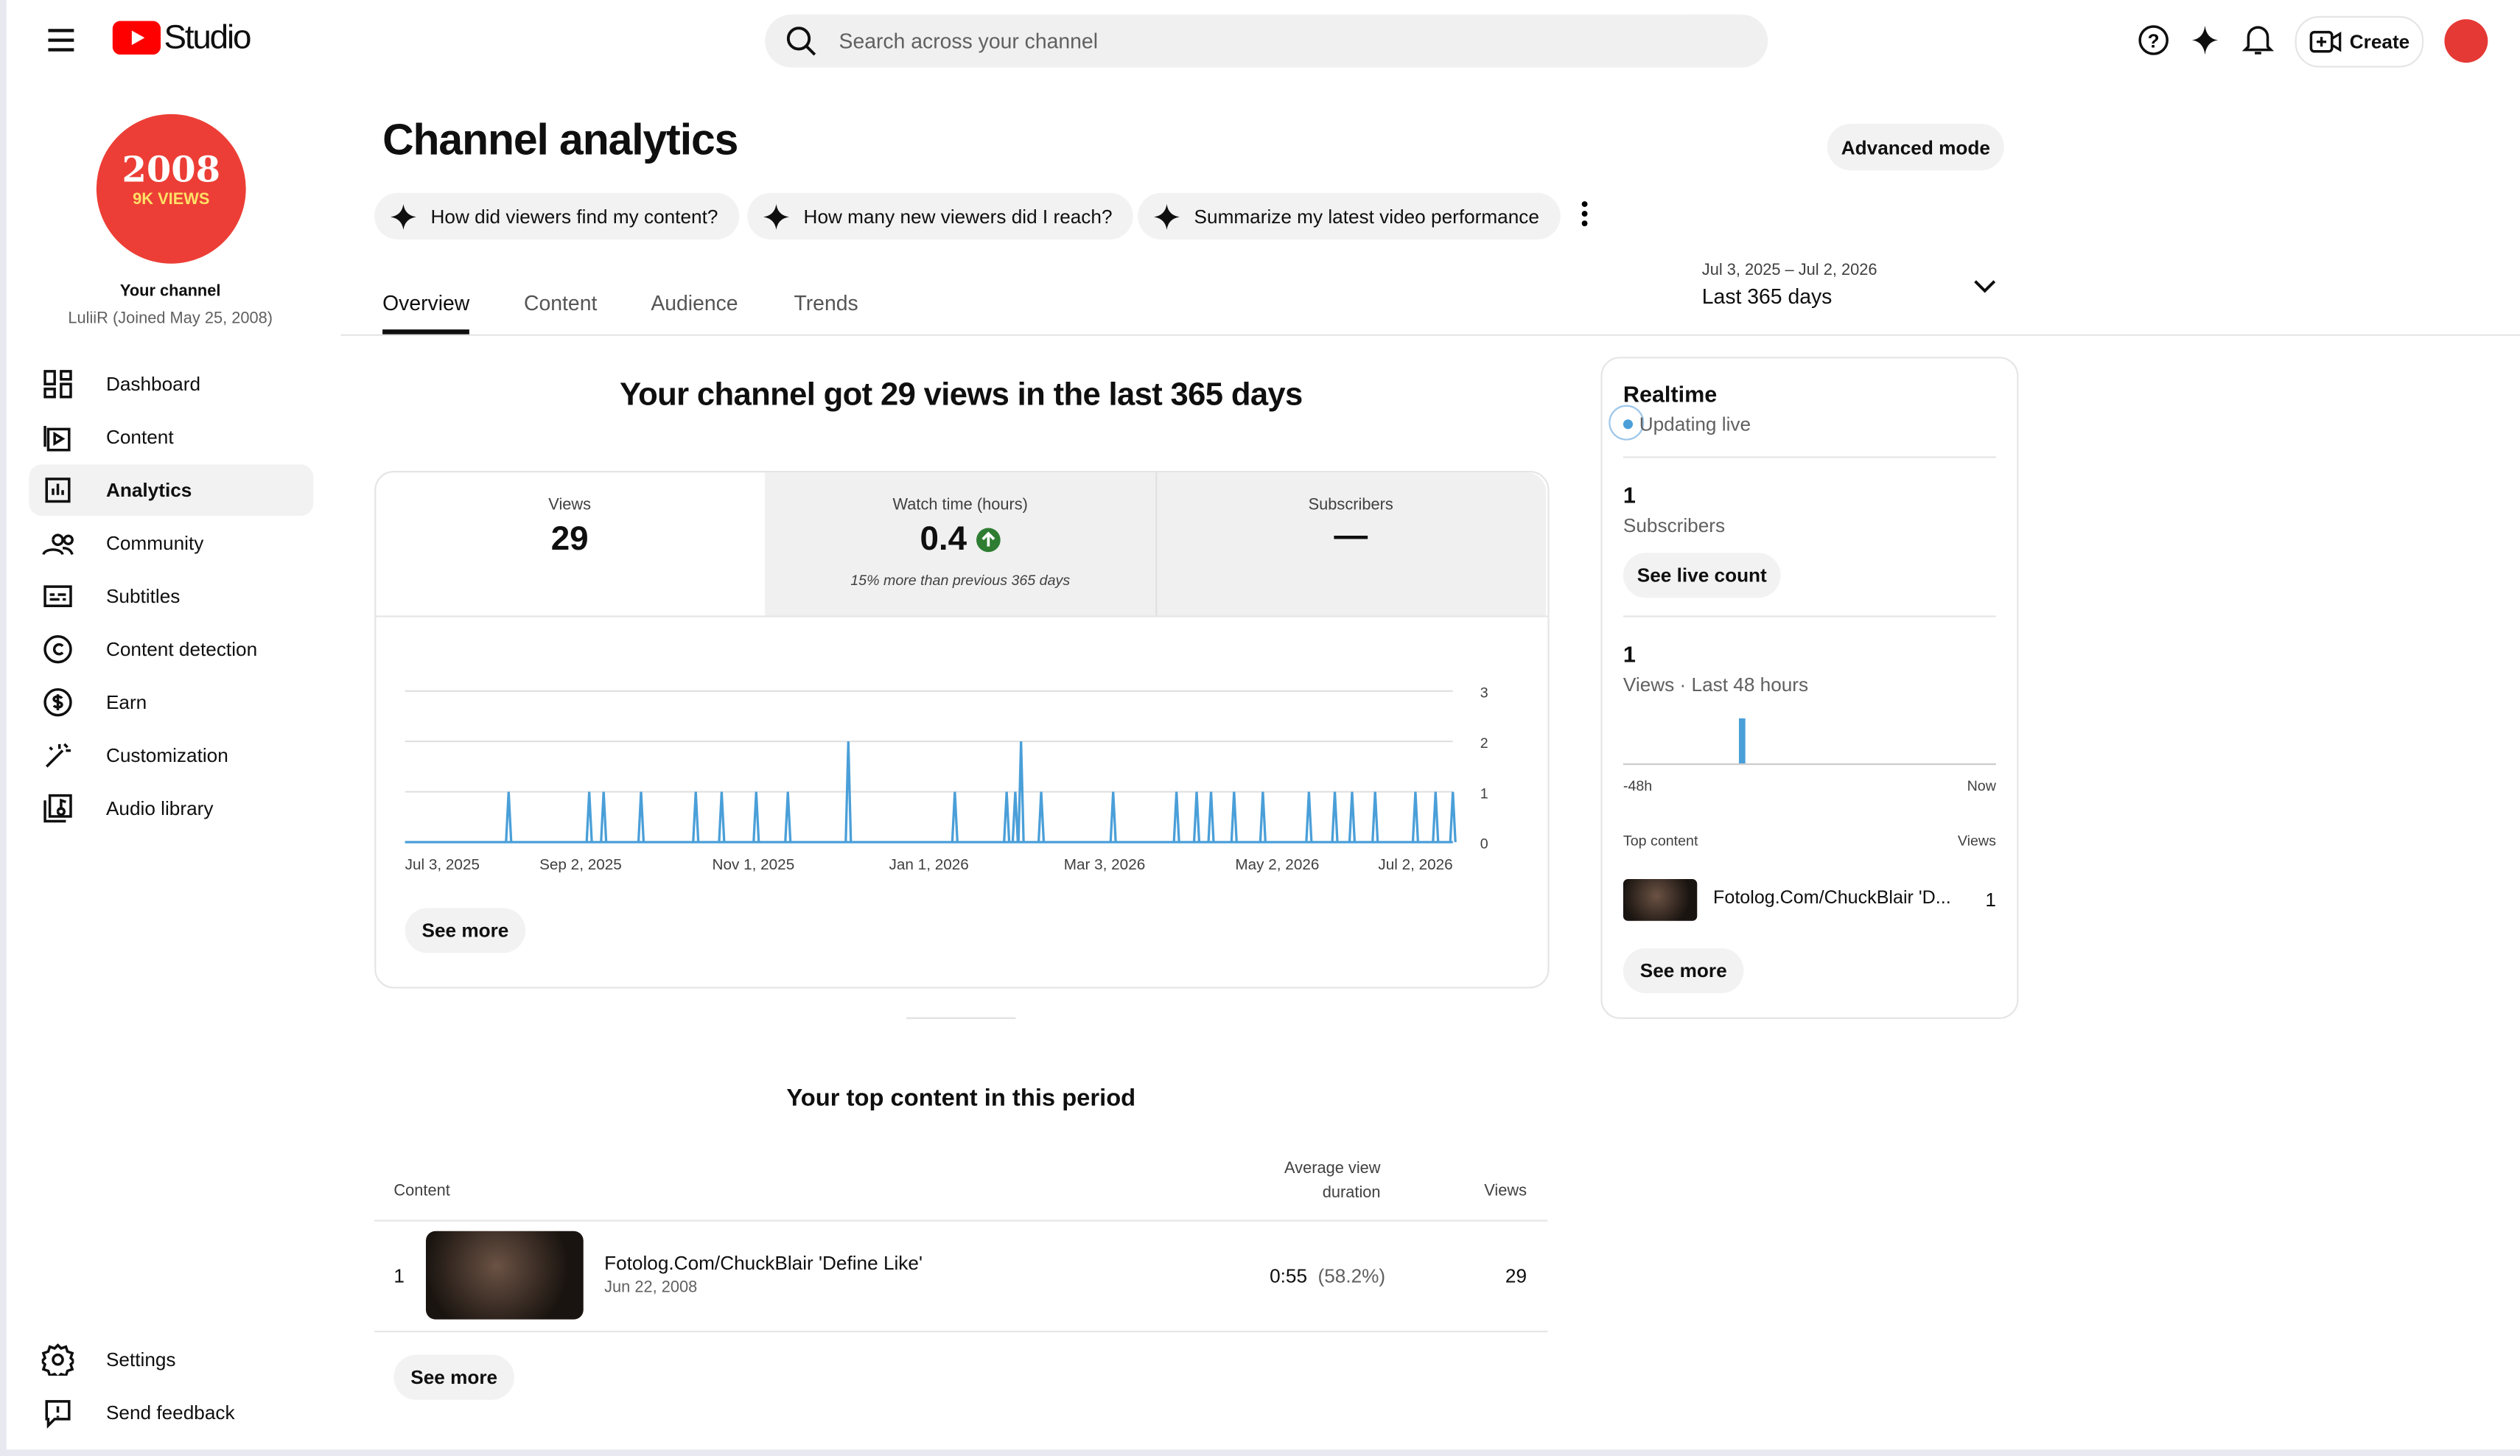 The width and height of the screenshot is (2520, 1456). What do you see at coordinates (561, 302) in the screenshot?
I see `tab: Content` at bounding box center [561, 302].